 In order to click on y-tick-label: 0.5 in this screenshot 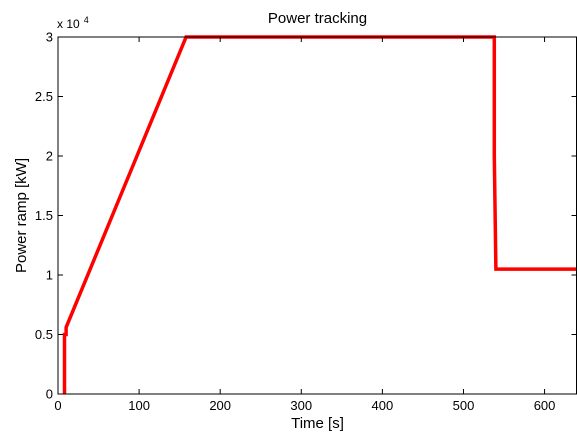, I will do `click(44, 334)`.